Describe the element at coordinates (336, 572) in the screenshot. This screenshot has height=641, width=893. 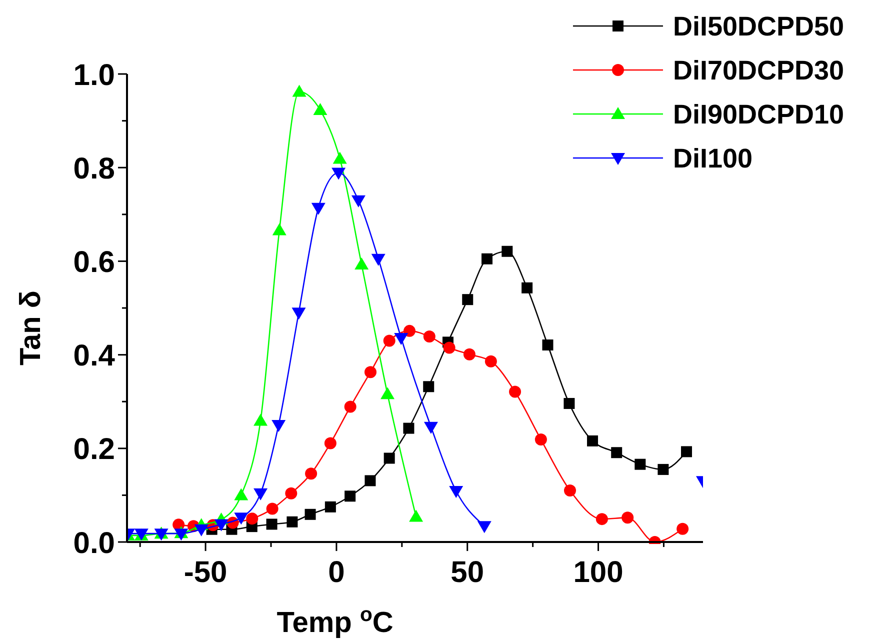
I see `x-tick-label: 0` at that location.